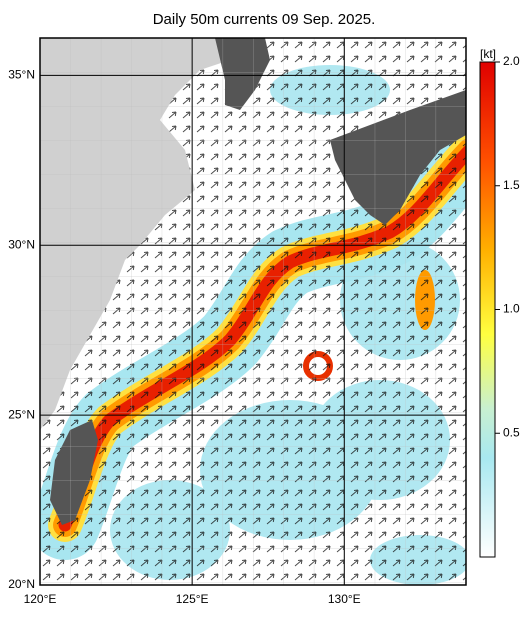 The height and width of the screenshot is (617, 528). Describe the element at coordinates (192, 599) in the screenshot. I see `lon-label: 125°E` at that location.